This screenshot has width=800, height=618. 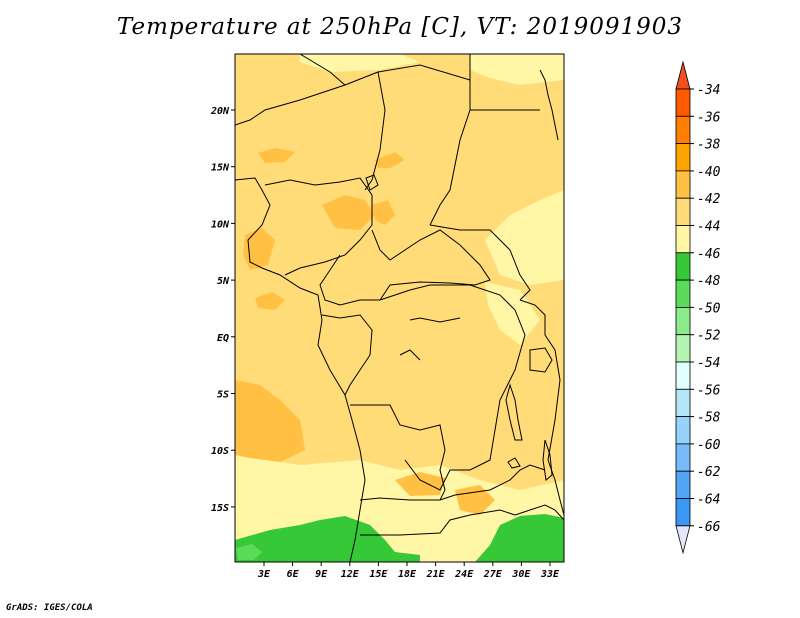 What do you see at coordinates (420, 484) in the screenshot?
I see `region-minus40-patch7` at bounding box center [420, 484].